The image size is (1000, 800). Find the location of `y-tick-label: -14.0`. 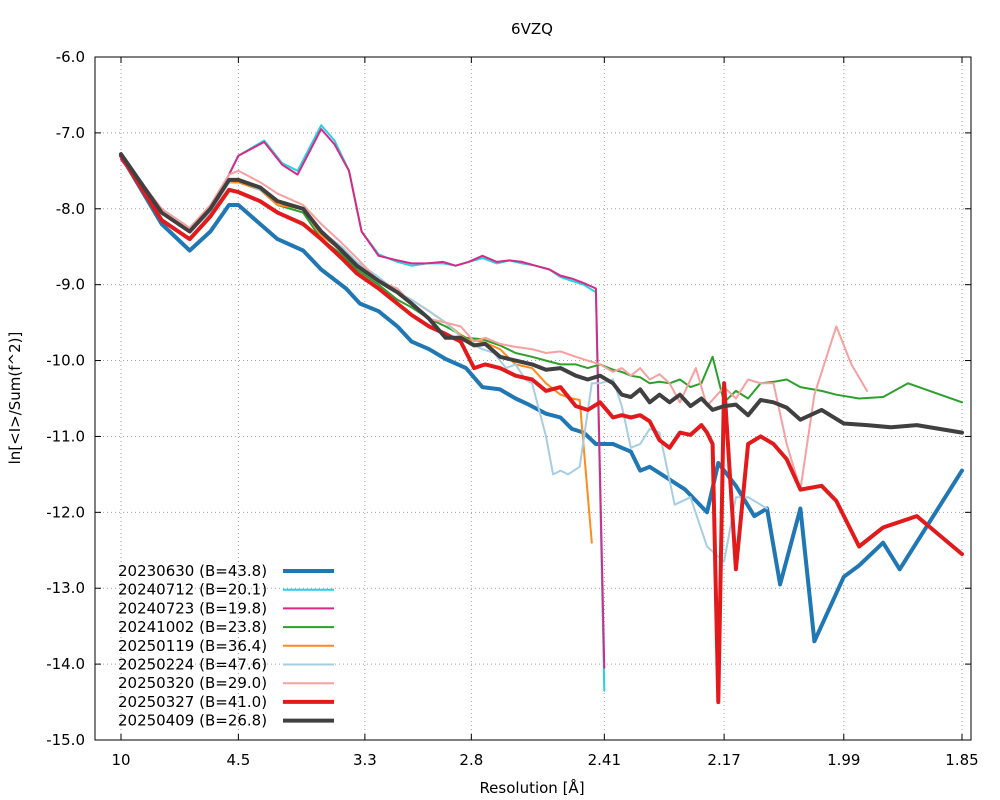

y-tick-label: -14.0 is located at coordinates (65, 664).